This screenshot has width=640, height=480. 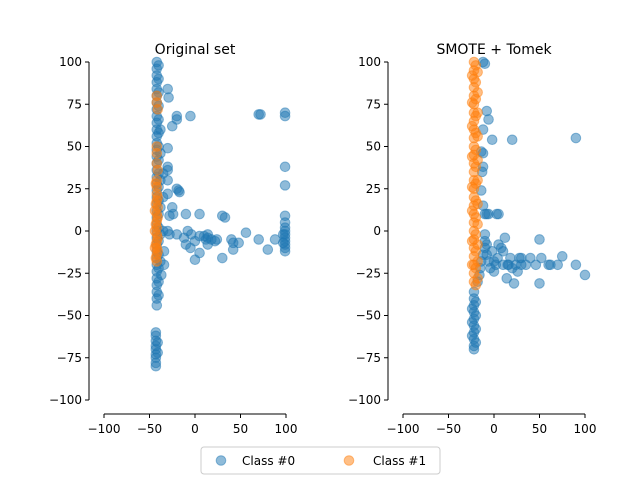 What do you see at coordinates (149, 429) in the screenshot?
I see `x-tick-label: −50` at bounding box center [149, 429].